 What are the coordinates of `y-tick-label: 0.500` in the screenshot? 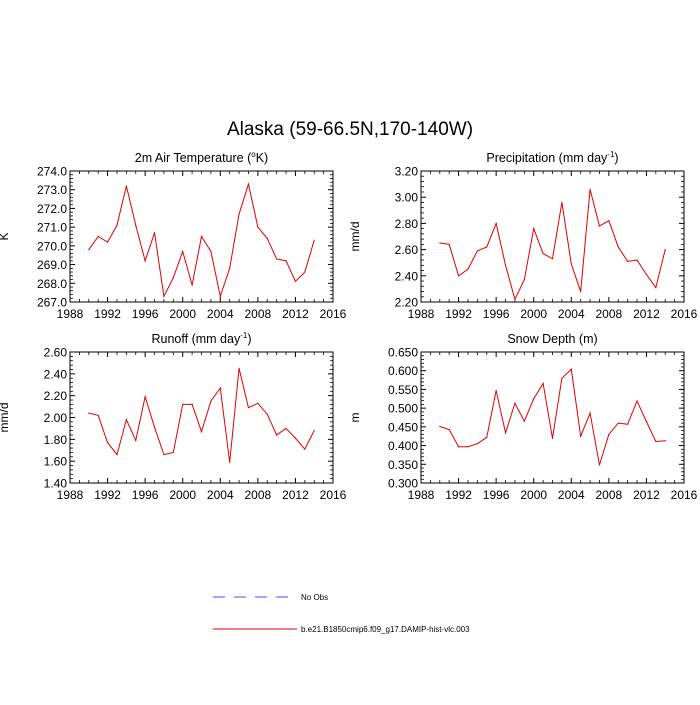 It's located at (403, 409).